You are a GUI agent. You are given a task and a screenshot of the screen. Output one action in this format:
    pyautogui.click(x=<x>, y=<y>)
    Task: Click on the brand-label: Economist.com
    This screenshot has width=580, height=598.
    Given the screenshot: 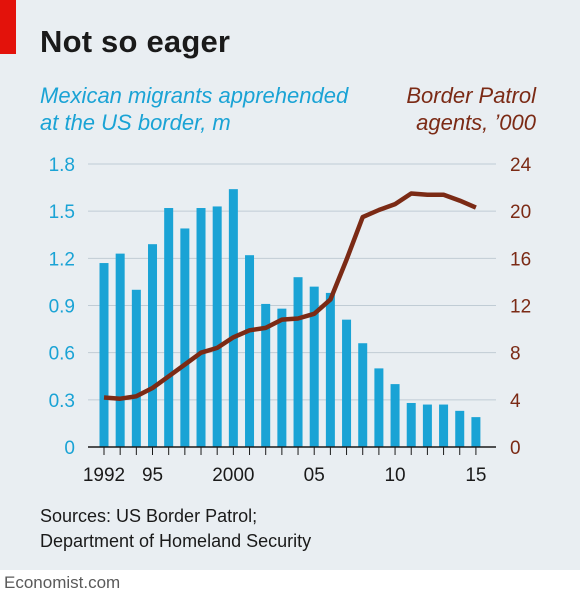 What is the action you would take?
    pyautogui.click(x=62, y=582)
    